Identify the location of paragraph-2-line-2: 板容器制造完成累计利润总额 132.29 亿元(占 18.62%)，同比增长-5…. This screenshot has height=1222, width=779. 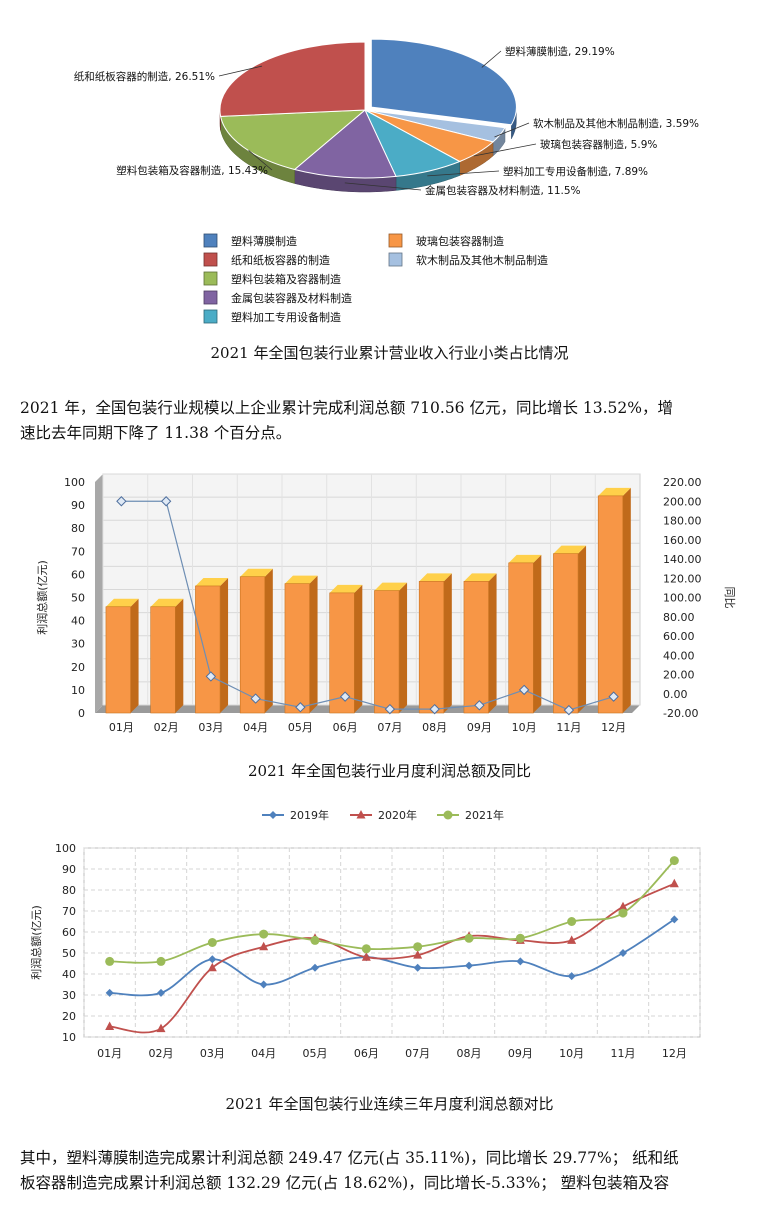
(345, 1183).